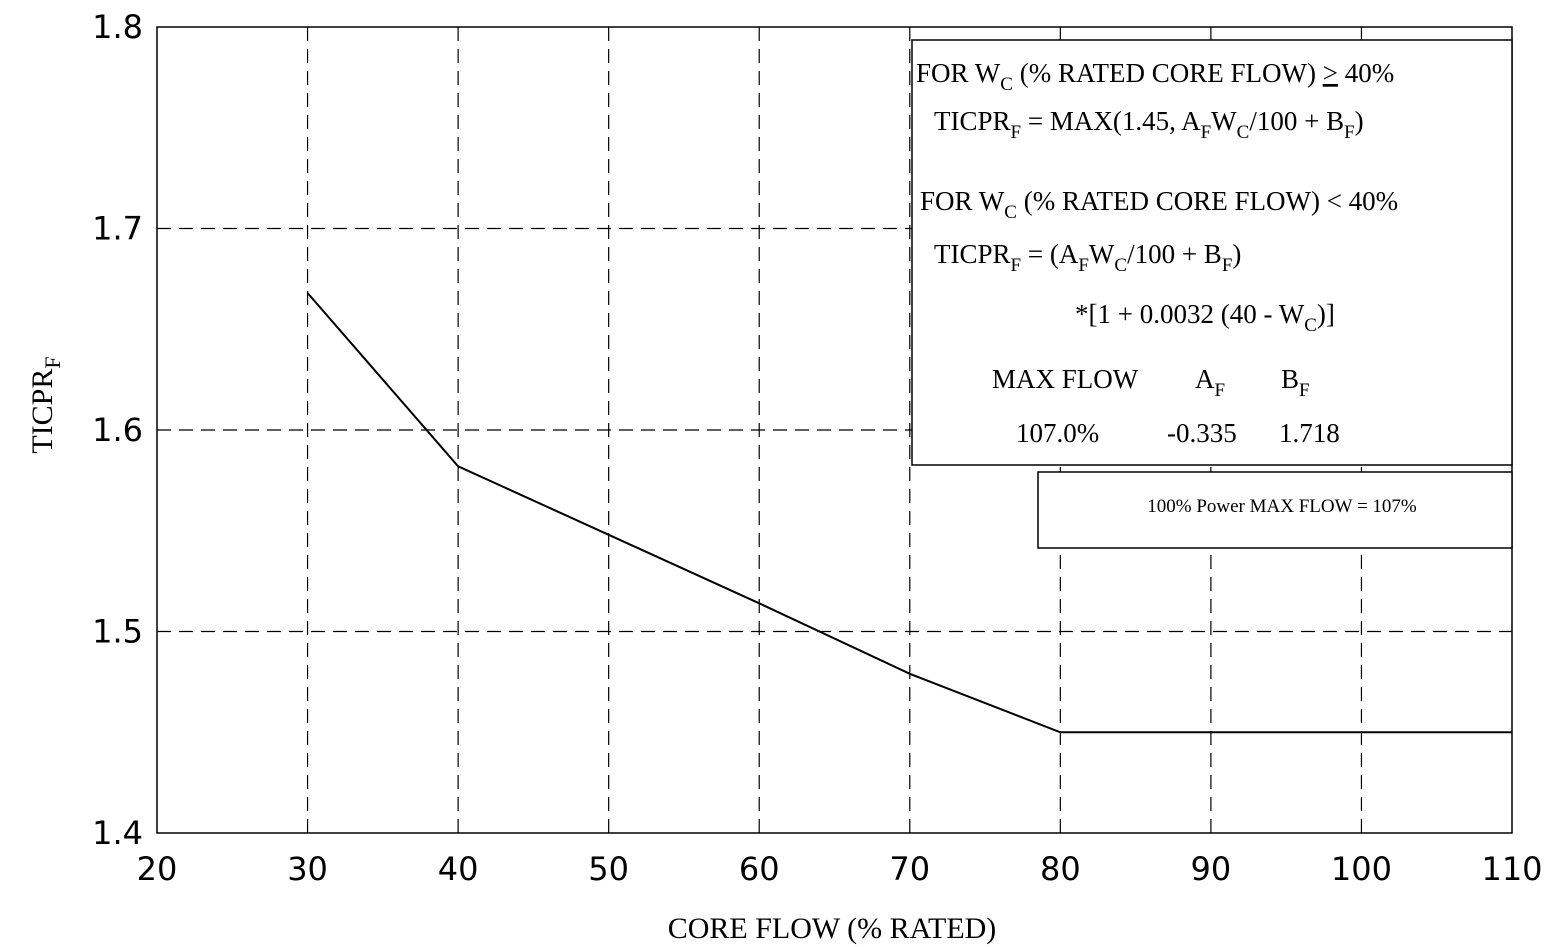 Image resolution: width=1549 pixels, height=947 pixels. I want to click on table-header-a: AF, so click(1210, 382).